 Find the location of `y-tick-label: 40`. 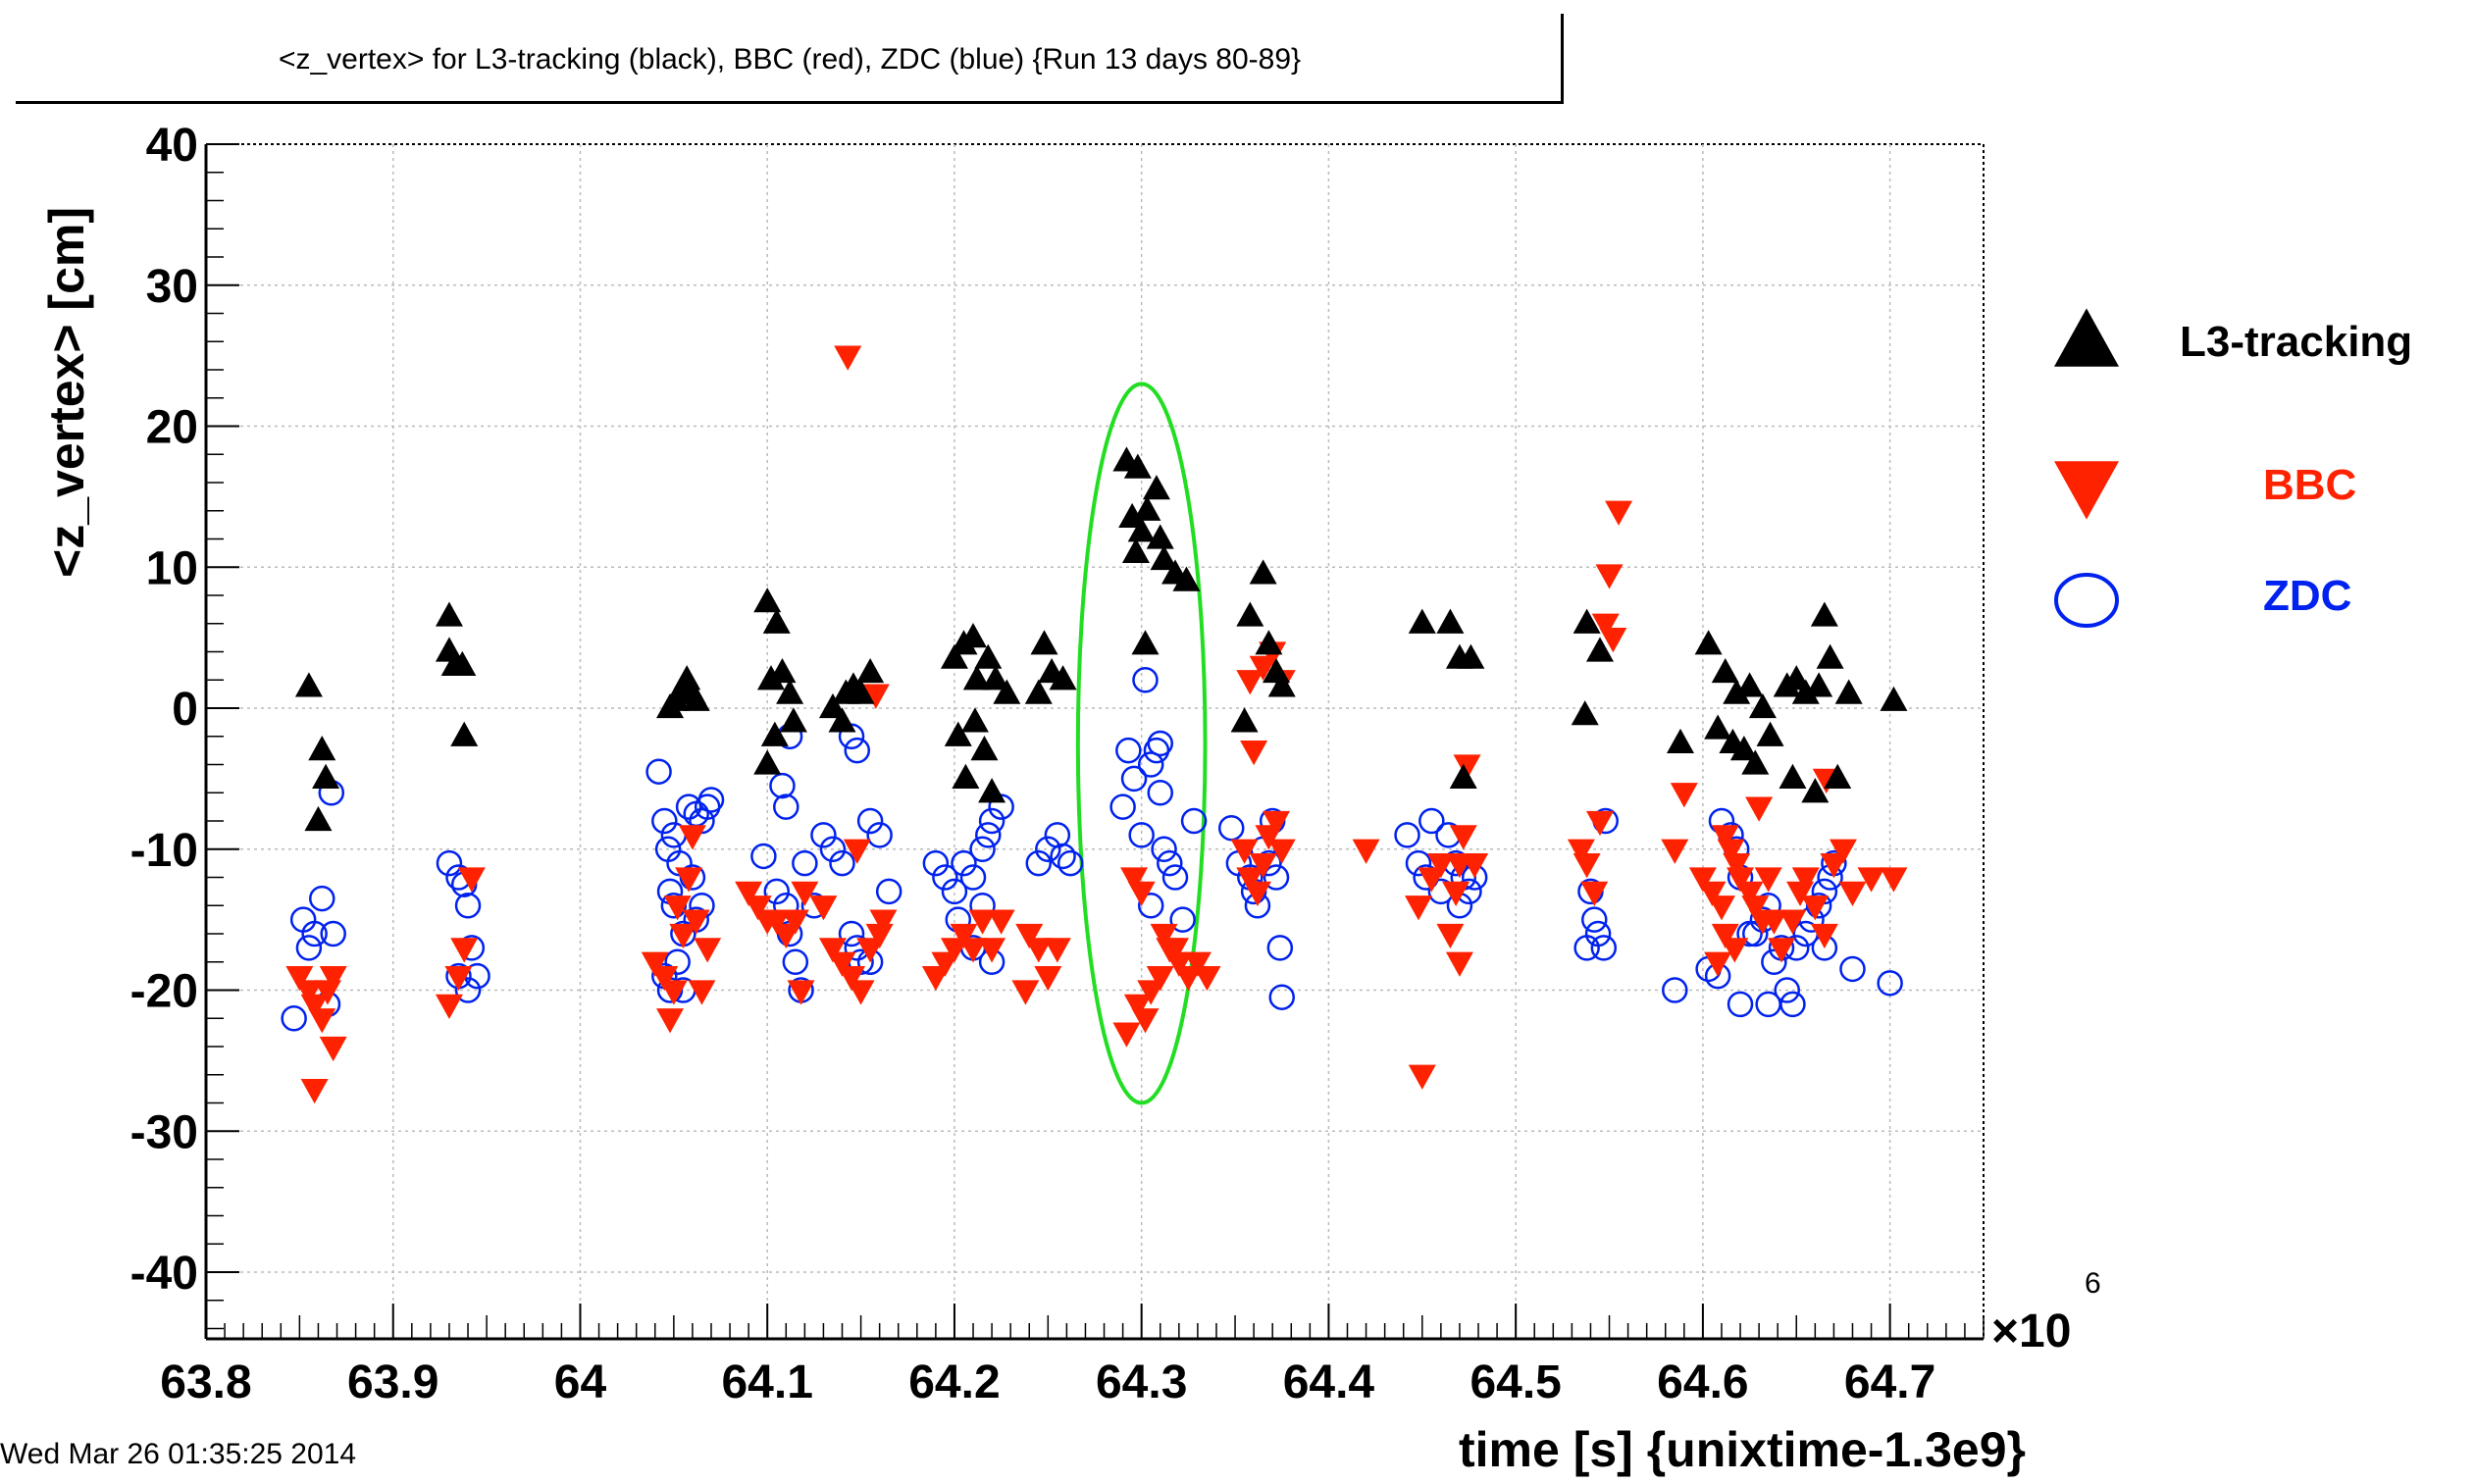

y-tick-label: 40 is located at coordinates (172, 146).